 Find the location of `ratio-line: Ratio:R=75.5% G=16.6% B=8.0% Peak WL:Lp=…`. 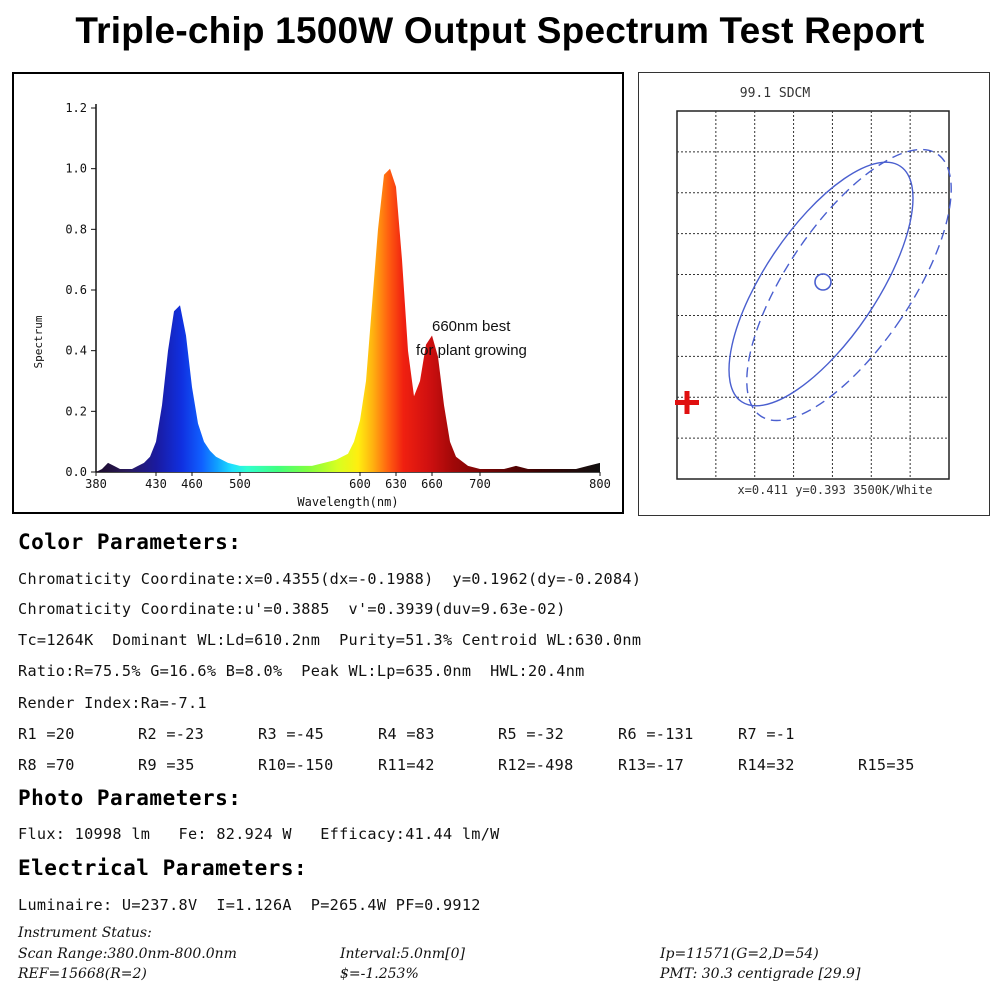

ratio-line: Ratio:R=75.5% G=16.6% B=8.0% Peak WL:Lp=… is located at coordinates (301, 671).